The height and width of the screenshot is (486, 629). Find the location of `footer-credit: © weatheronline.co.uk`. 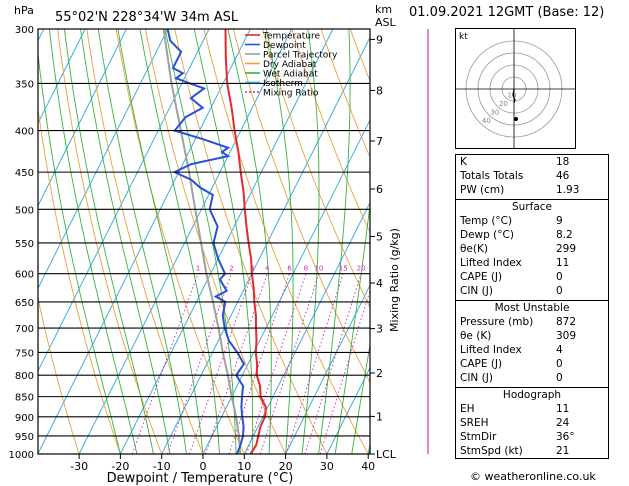

footer-credit: © weatheronline.co.uk is located at coordinates (533, 476).